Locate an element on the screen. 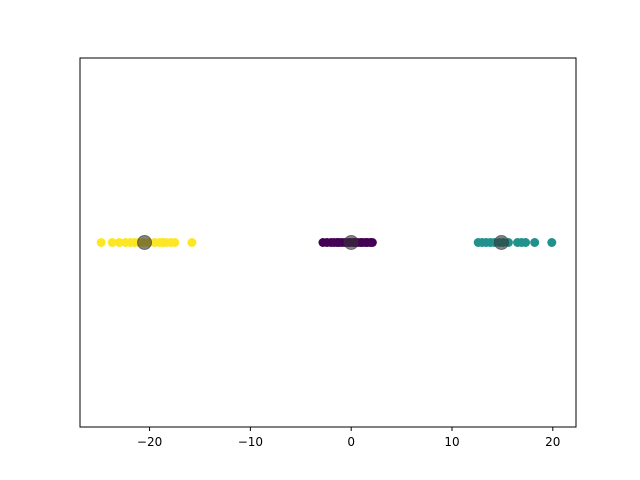 Image resolution: width=640 pixels, height=480 pixels. x-tick-label-0: −20 is located at coordinates (149, 442).